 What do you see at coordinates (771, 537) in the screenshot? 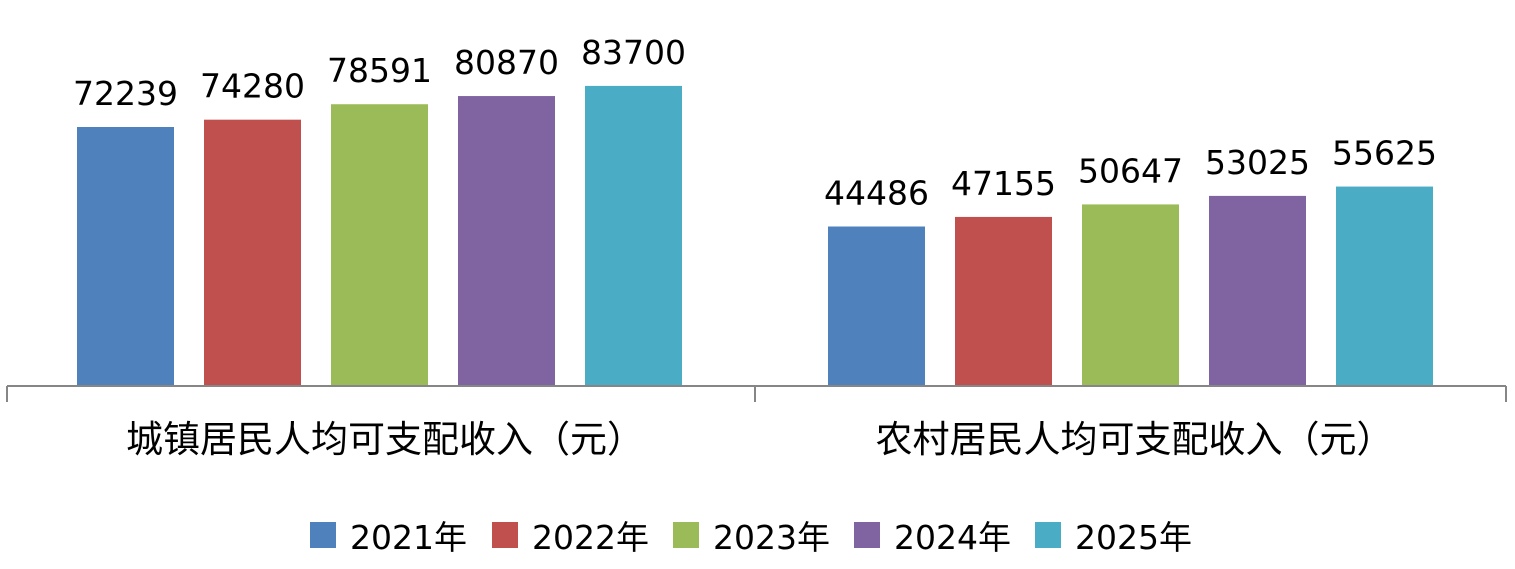
I see `legend-label: 2023年` at bounding box center [771, 537].